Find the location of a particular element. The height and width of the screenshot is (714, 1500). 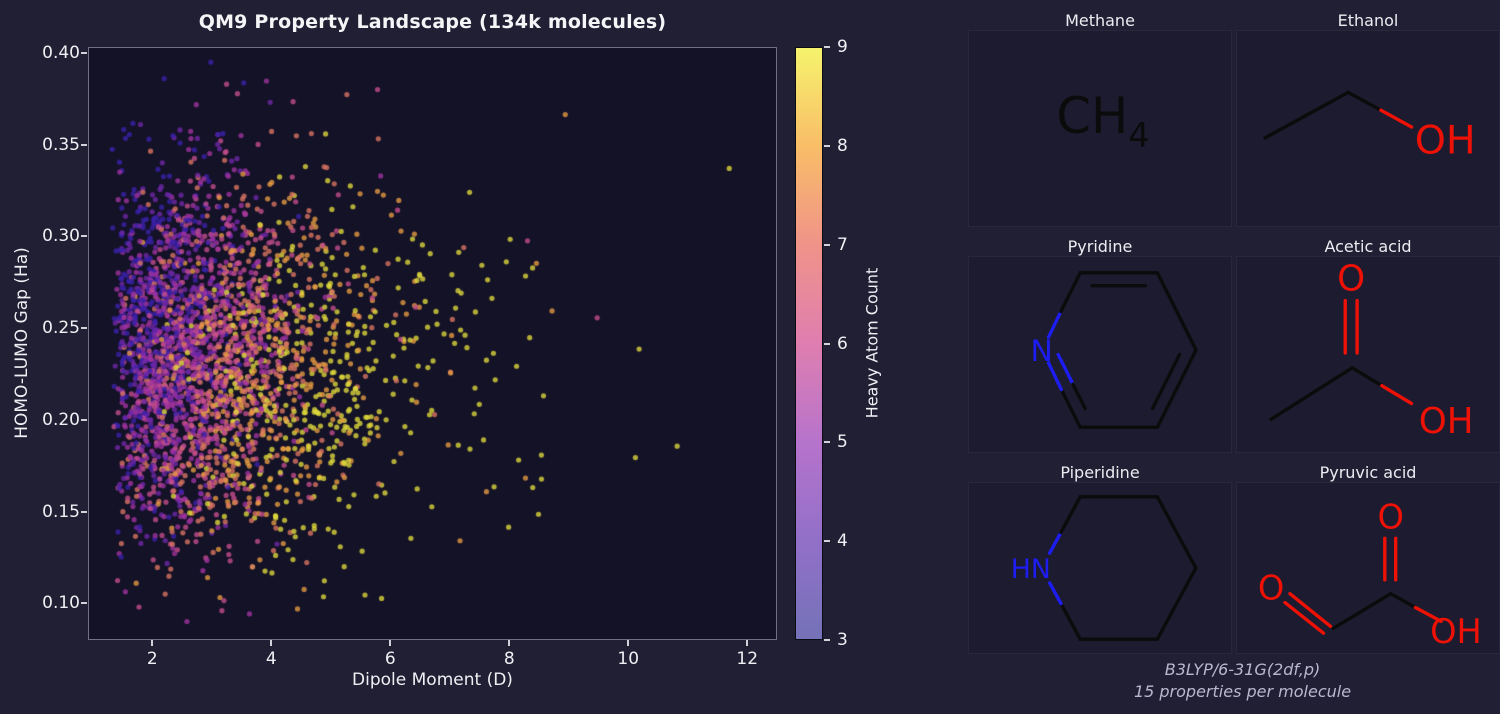

pyridine-double-n-inner-black is located at coordinates (1079, 396).